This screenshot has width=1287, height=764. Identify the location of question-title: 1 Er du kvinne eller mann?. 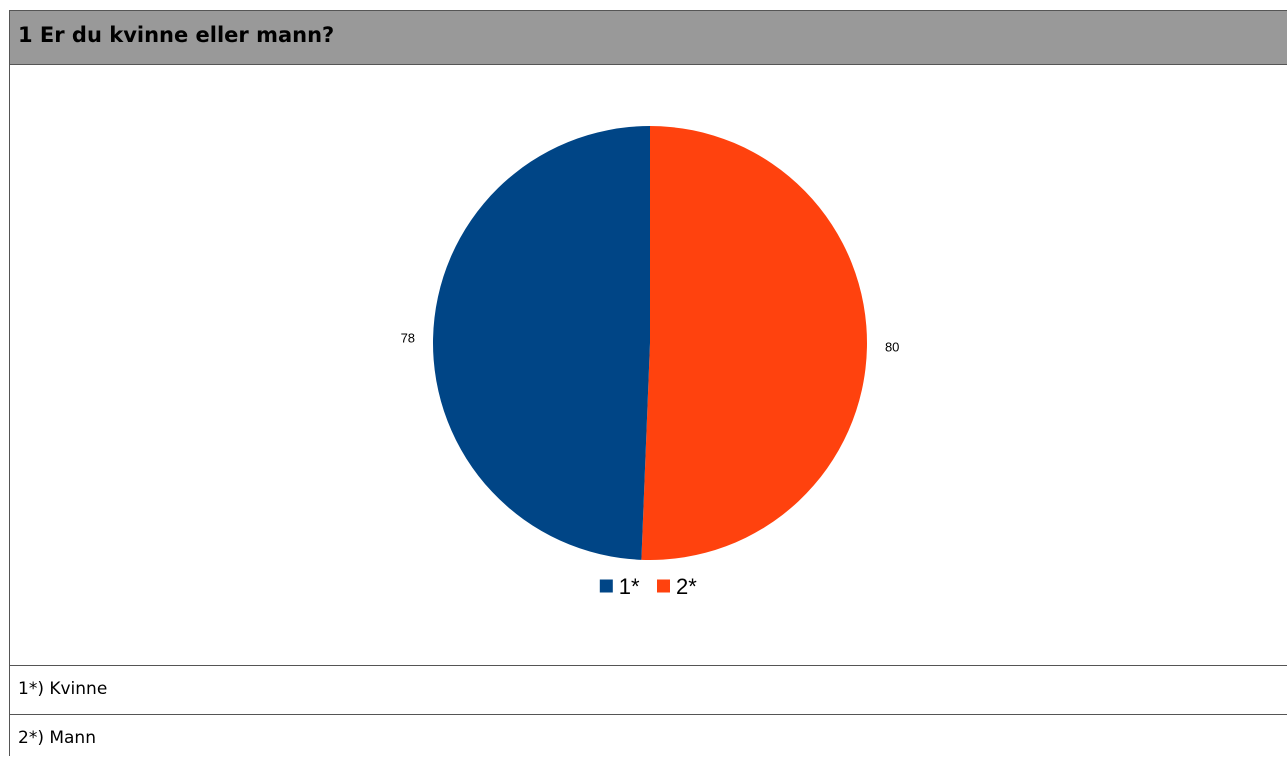
(176, 35).